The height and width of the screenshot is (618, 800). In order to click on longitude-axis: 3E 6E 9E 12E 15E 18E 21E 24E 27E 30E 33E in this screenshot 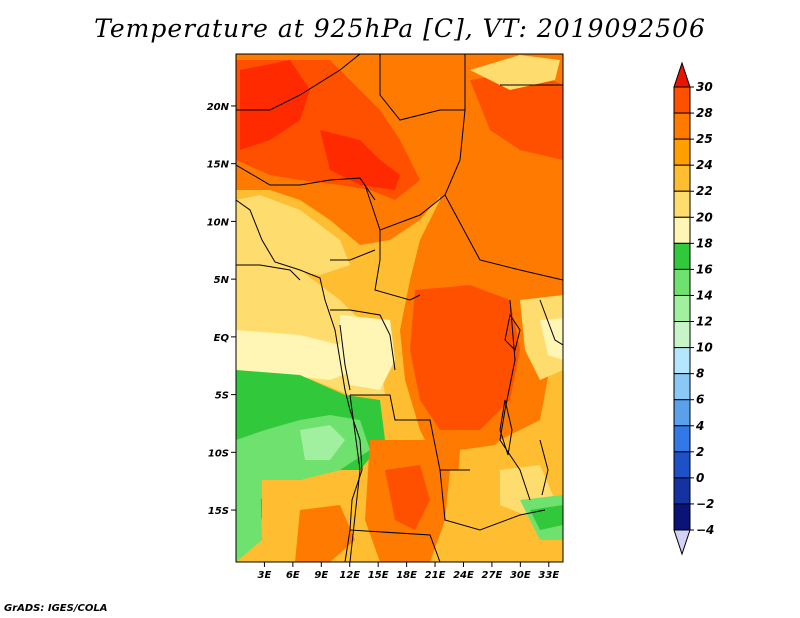, I will do `click(408, 571)`.